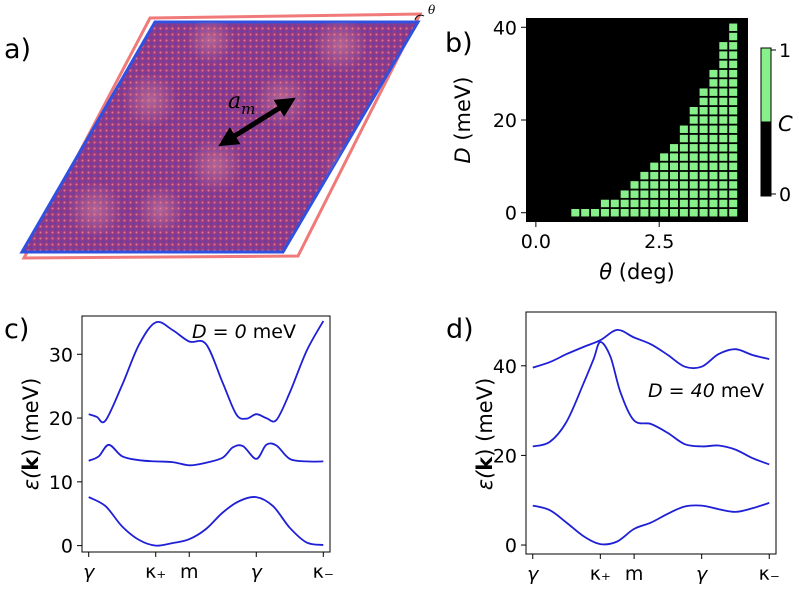 The height and width of the screenshot is (594, 797). I want to click on x-tick-label: κ₊, so click(155, 572).